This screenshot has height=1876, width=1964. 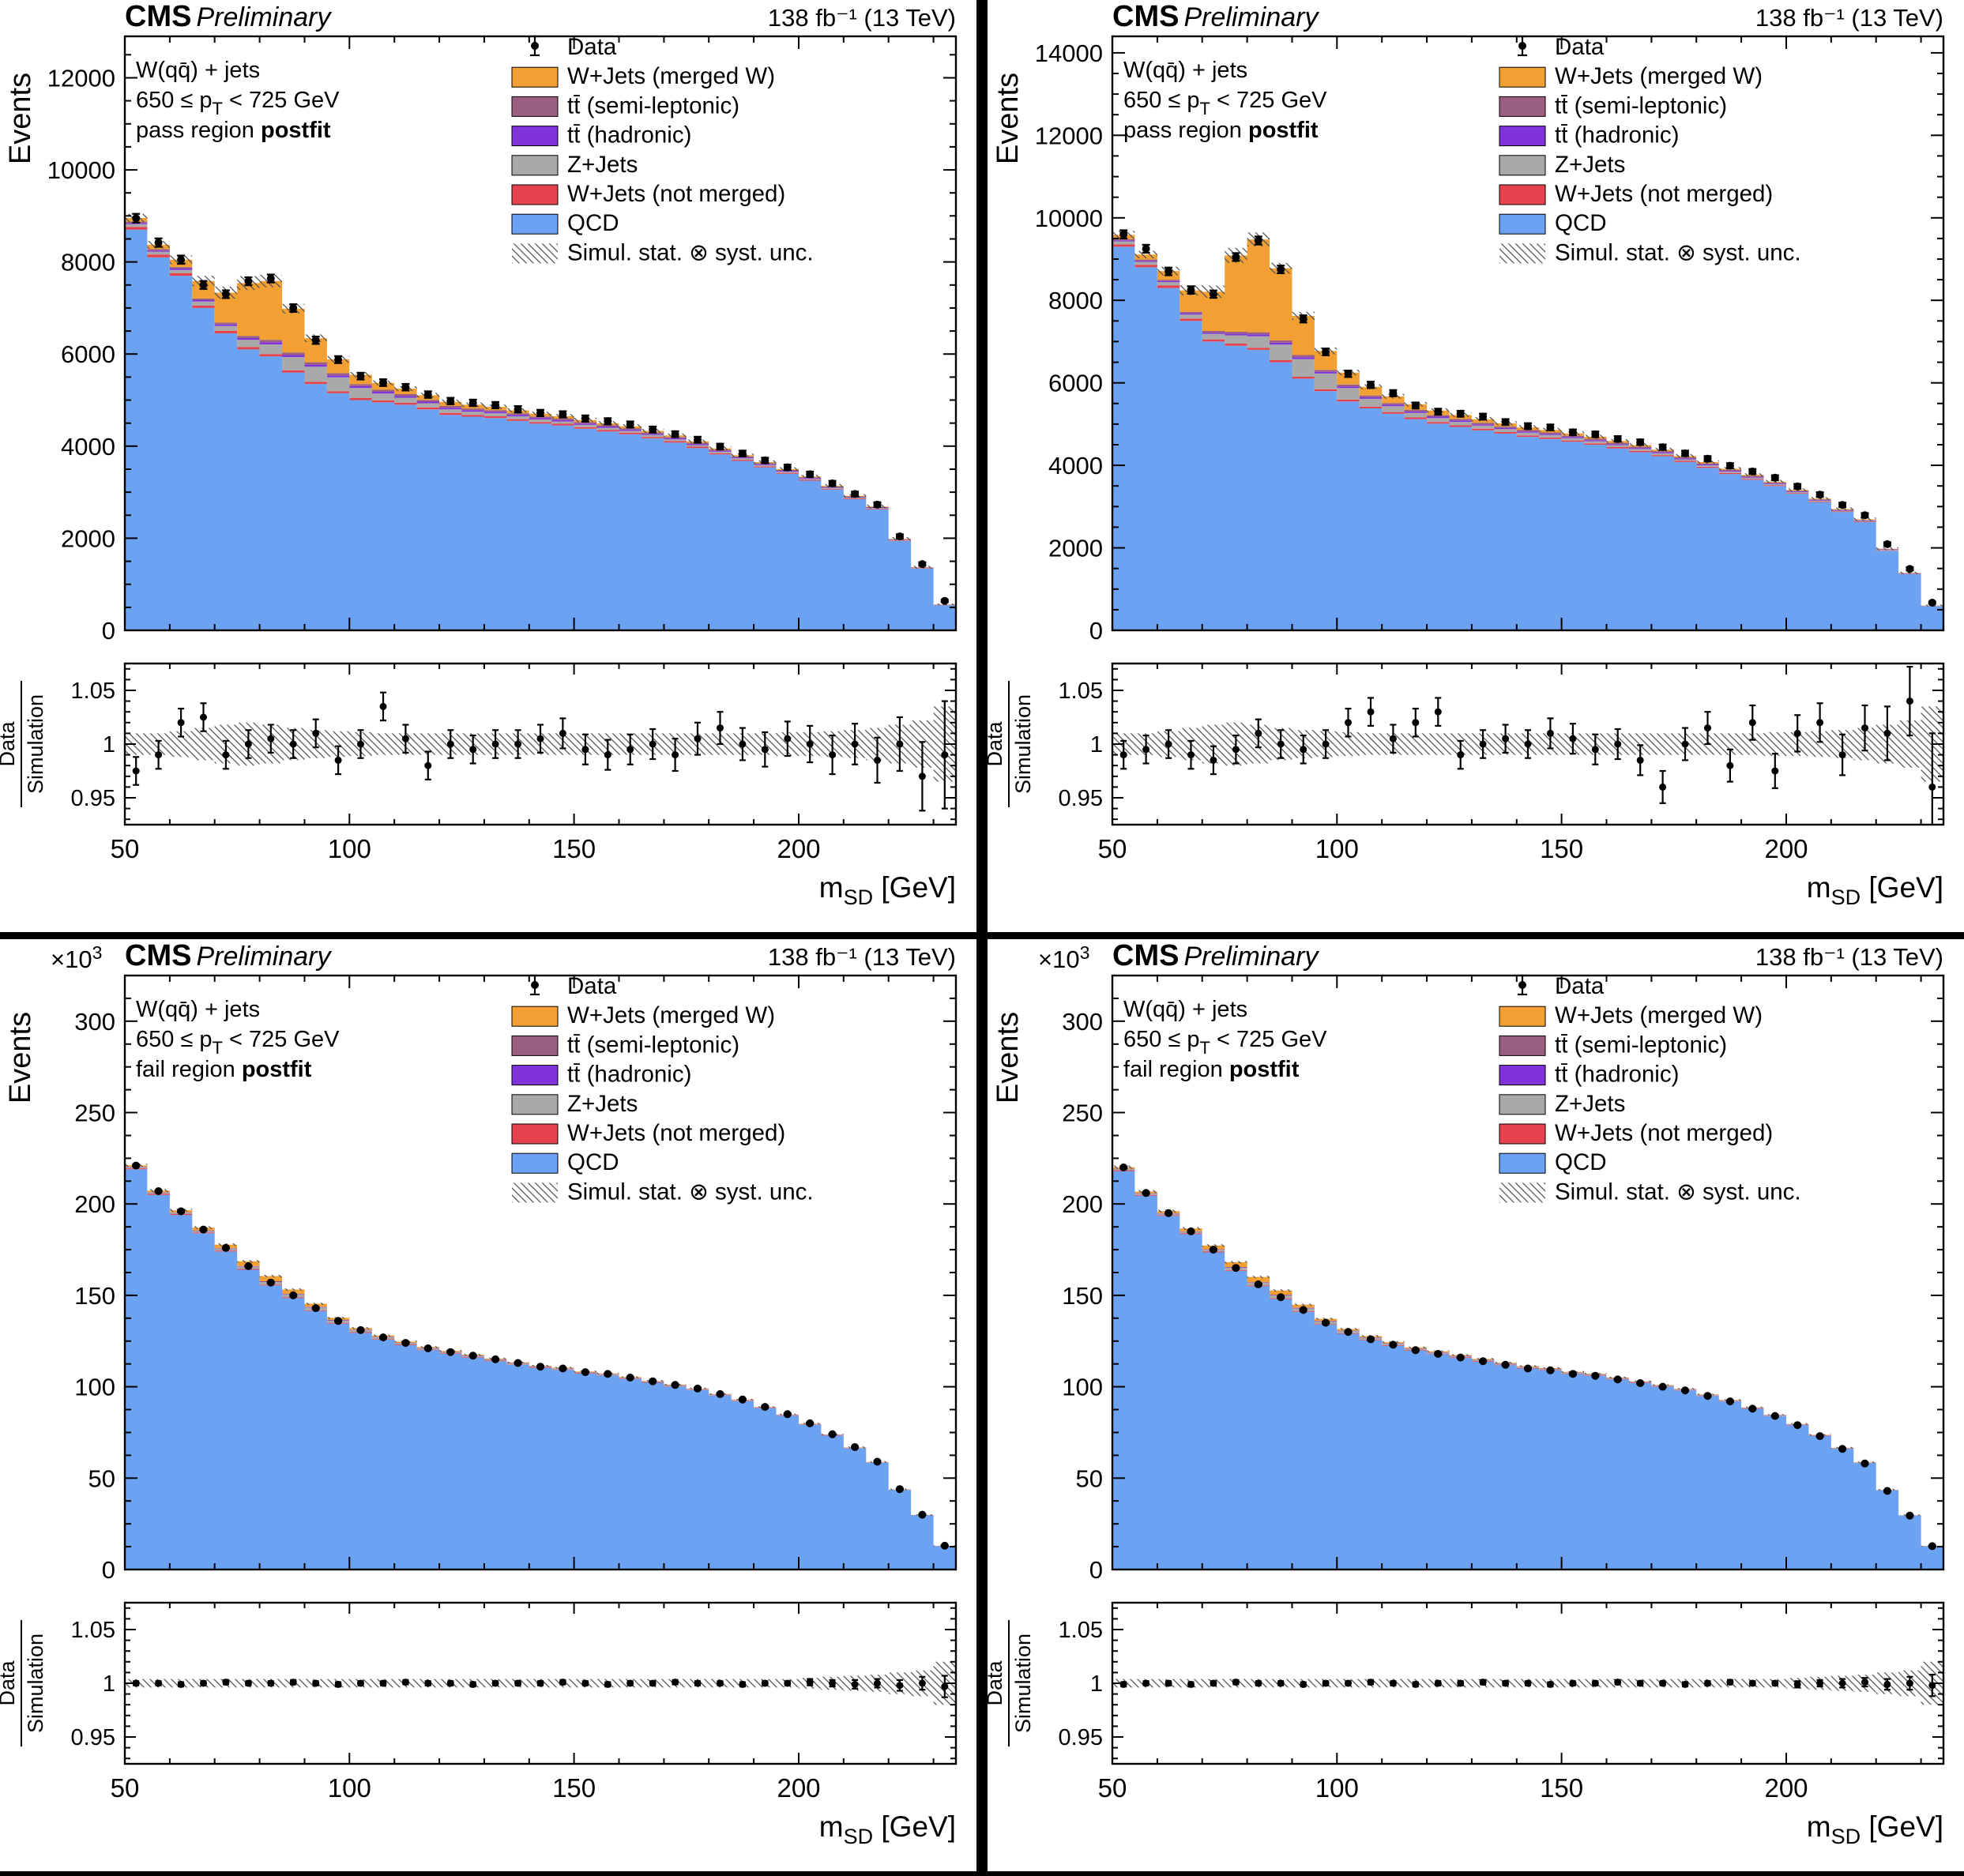 I want to click on y-tick-label: 200, so click(x=1082, y=1204).